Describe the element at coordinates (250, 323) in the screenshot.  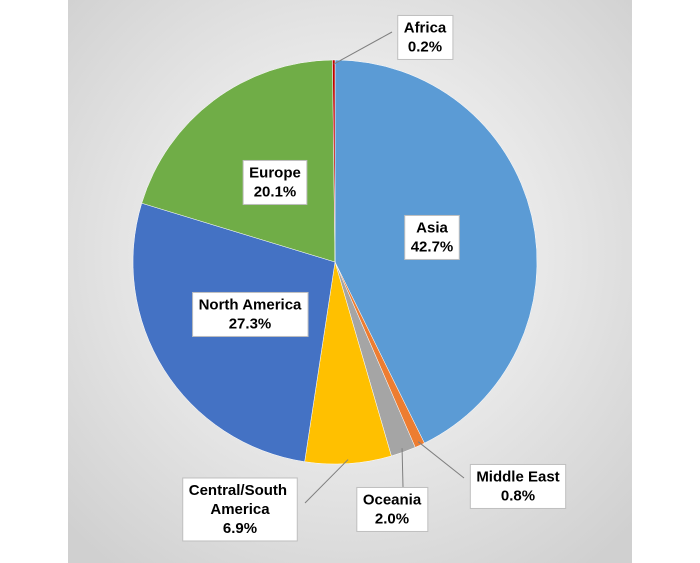
I see `label-value: 27.3%` at that location.